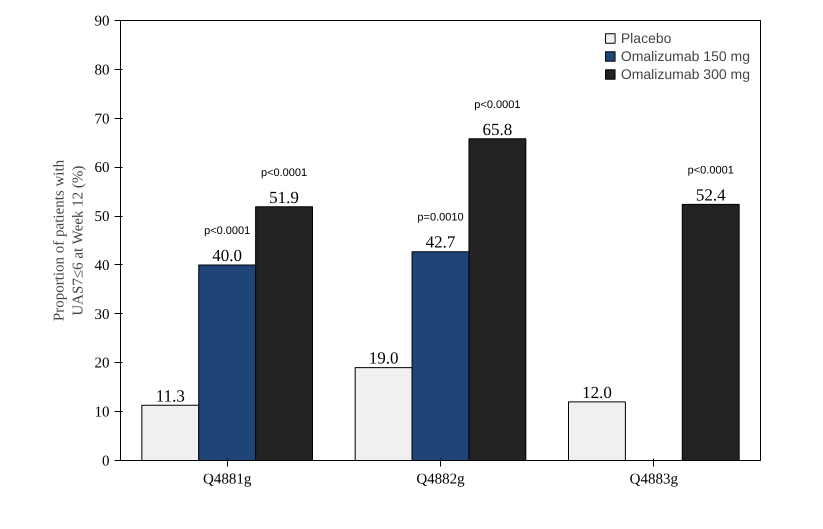 Image resolution: width=823 pixels, height=529 pixels. What do you see at coordinates (106, 462) in the screenshot?
I see `y-tick-label: 0` at bounding box center [106, 462].